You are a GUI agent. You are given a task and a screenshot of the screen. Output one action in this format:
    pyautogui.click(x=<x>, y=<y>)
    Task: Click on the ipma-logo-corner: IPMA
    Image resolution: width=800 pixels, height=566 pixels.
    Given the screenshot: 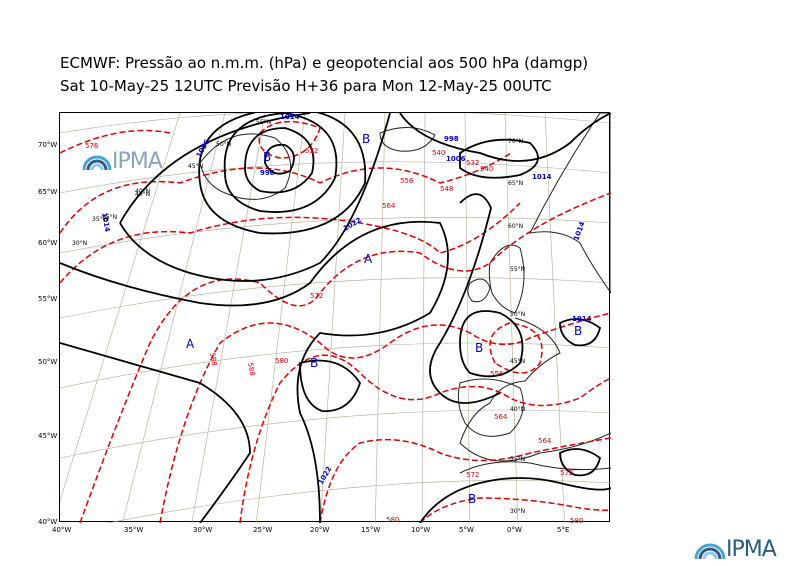 What is the action you would take?
    pyautogui.click(x=735, y=549)
    